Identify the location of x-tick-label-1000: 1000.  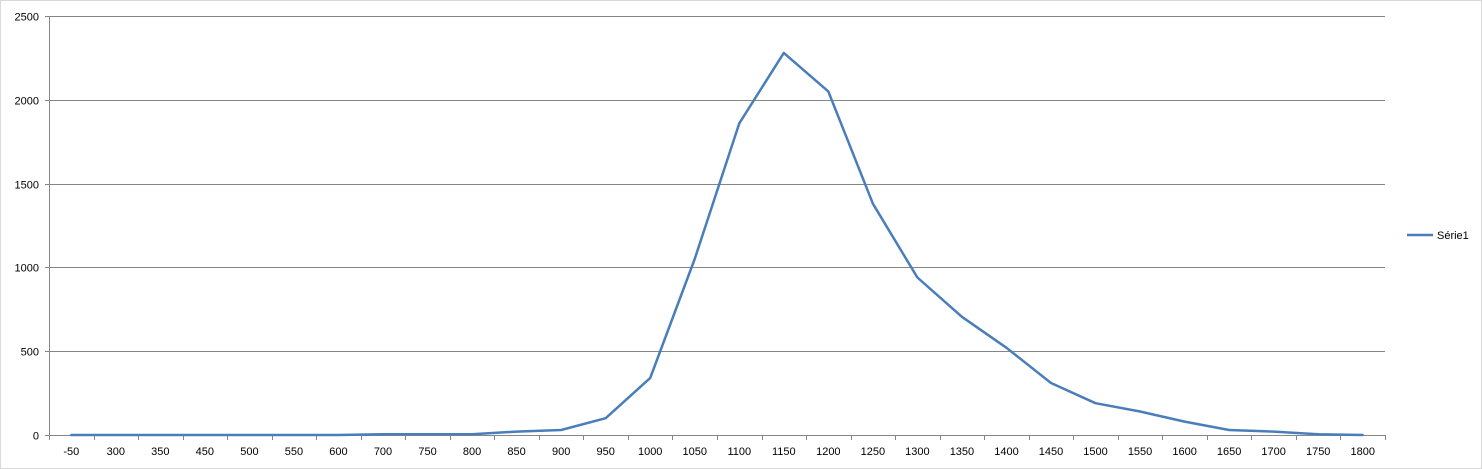
(650, 452).